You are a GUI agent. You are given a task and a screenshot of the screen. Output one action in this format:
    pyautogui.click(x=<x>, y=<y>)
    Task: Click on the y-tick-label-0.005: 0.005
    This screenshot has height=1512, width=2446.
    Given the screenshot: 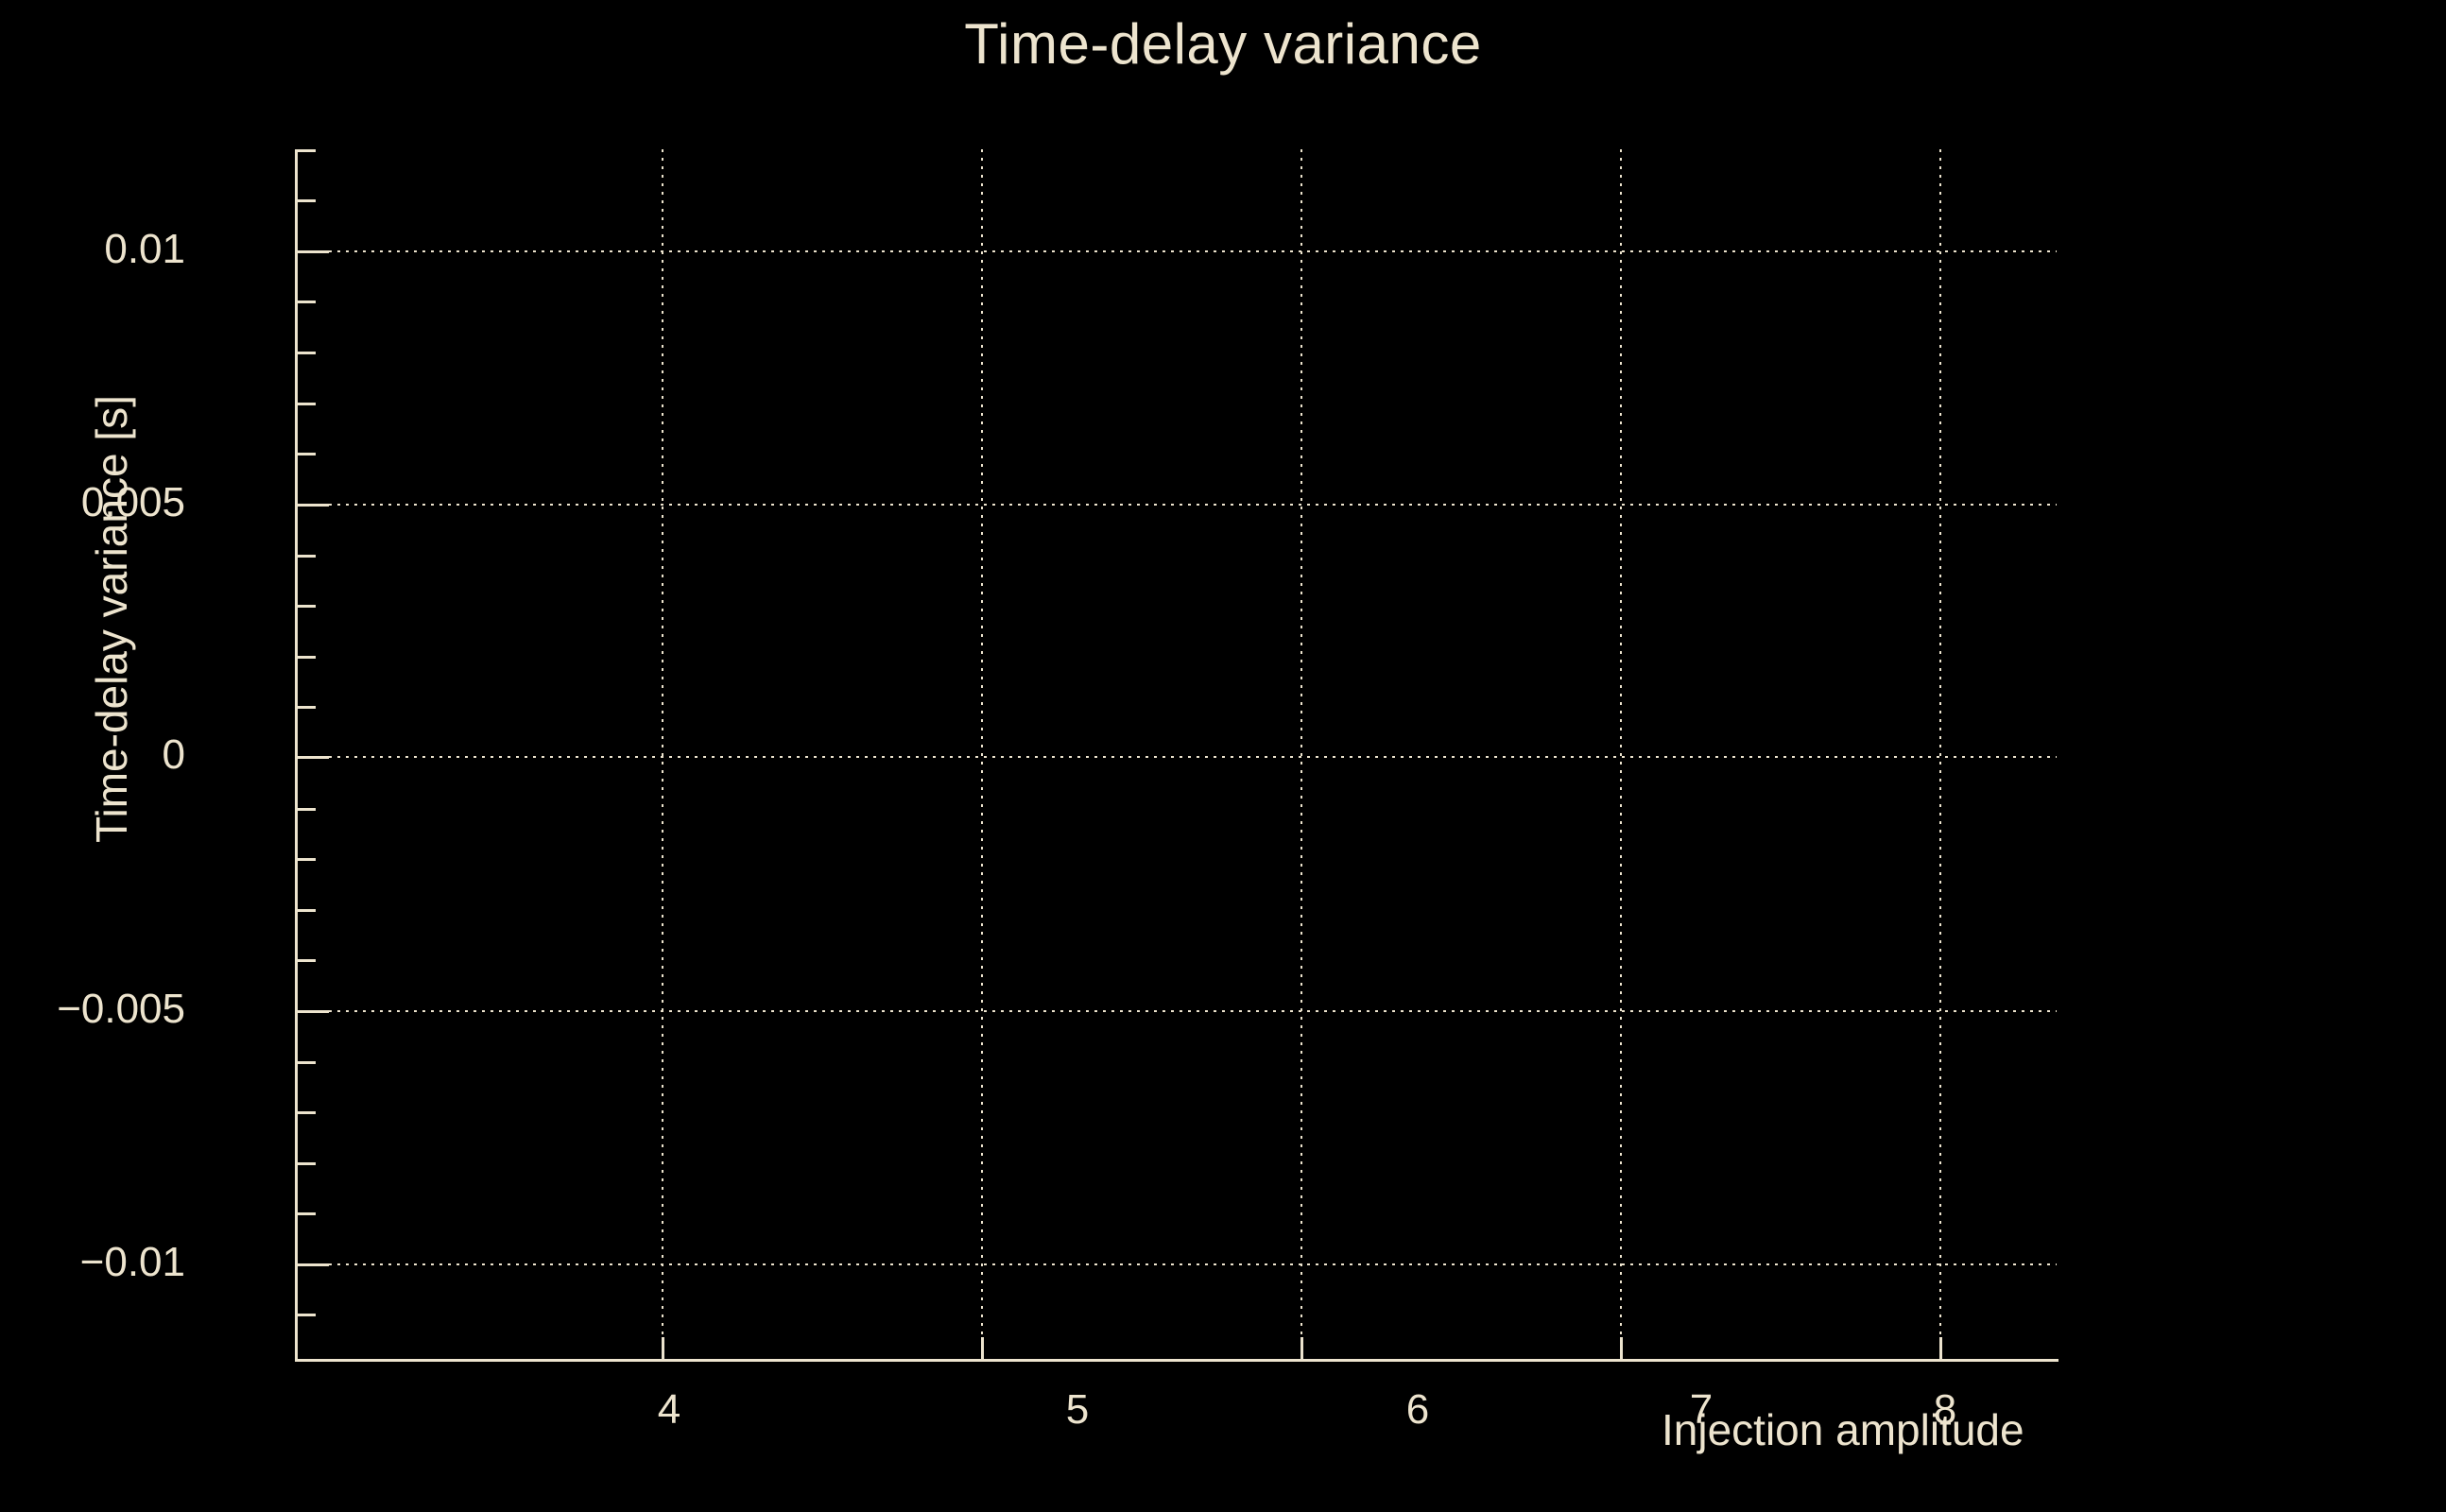 What is the action you would take?
    pyautogui.click(x=133, y=502)
    